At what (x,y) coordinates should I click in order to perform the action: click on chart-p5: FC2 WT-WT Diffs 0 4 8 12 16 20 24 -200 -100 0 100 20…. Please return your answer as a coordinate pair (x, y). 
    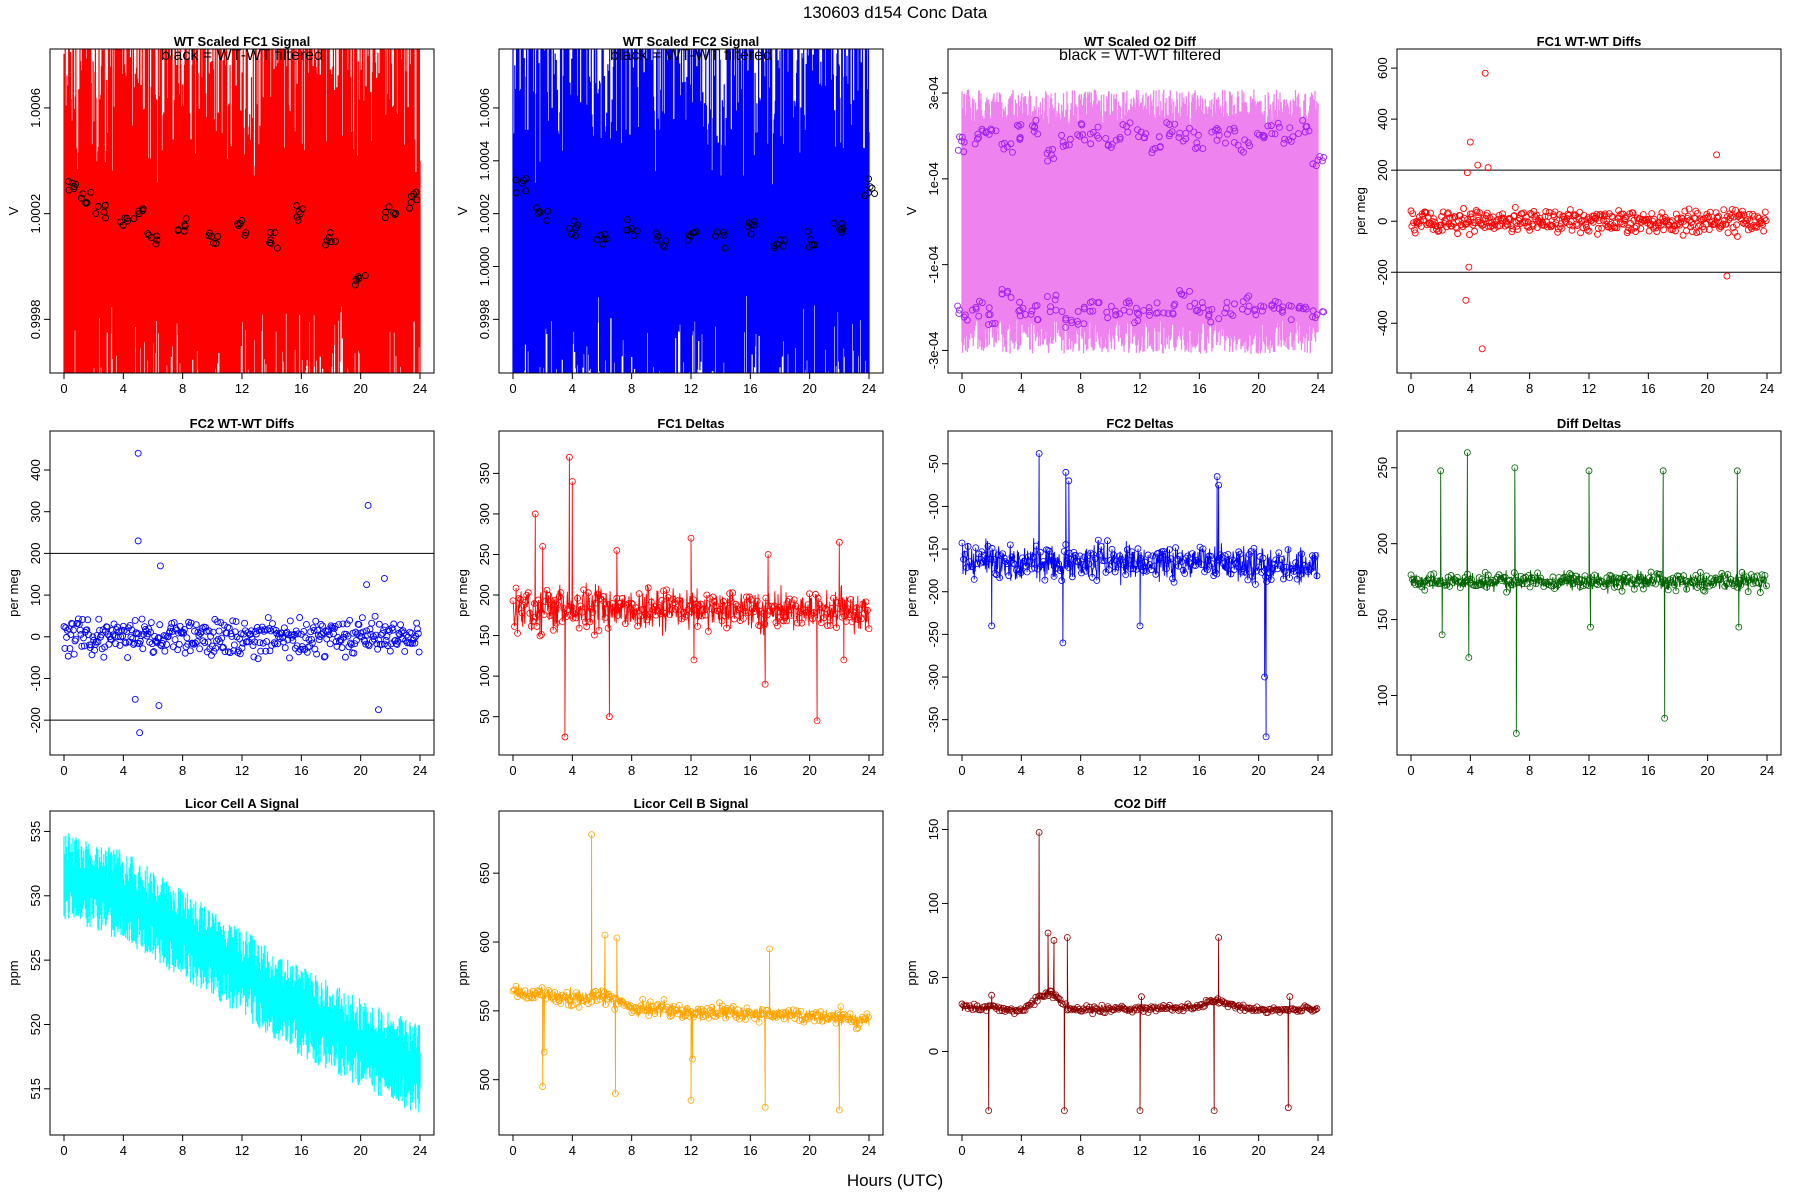
    Looking at the image, I should click on (220, 597).